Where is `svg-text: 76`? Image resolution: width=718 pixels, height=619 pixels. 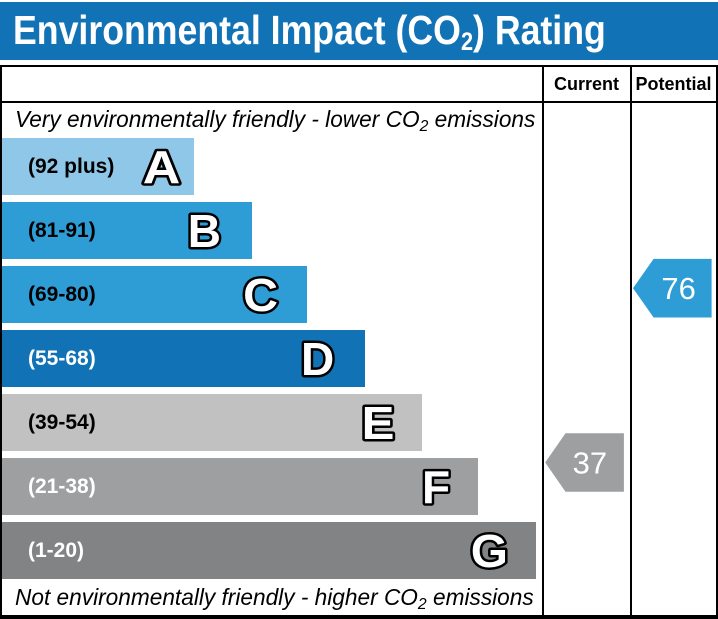 svg-text: 76 is located at coordinates (678, 288).